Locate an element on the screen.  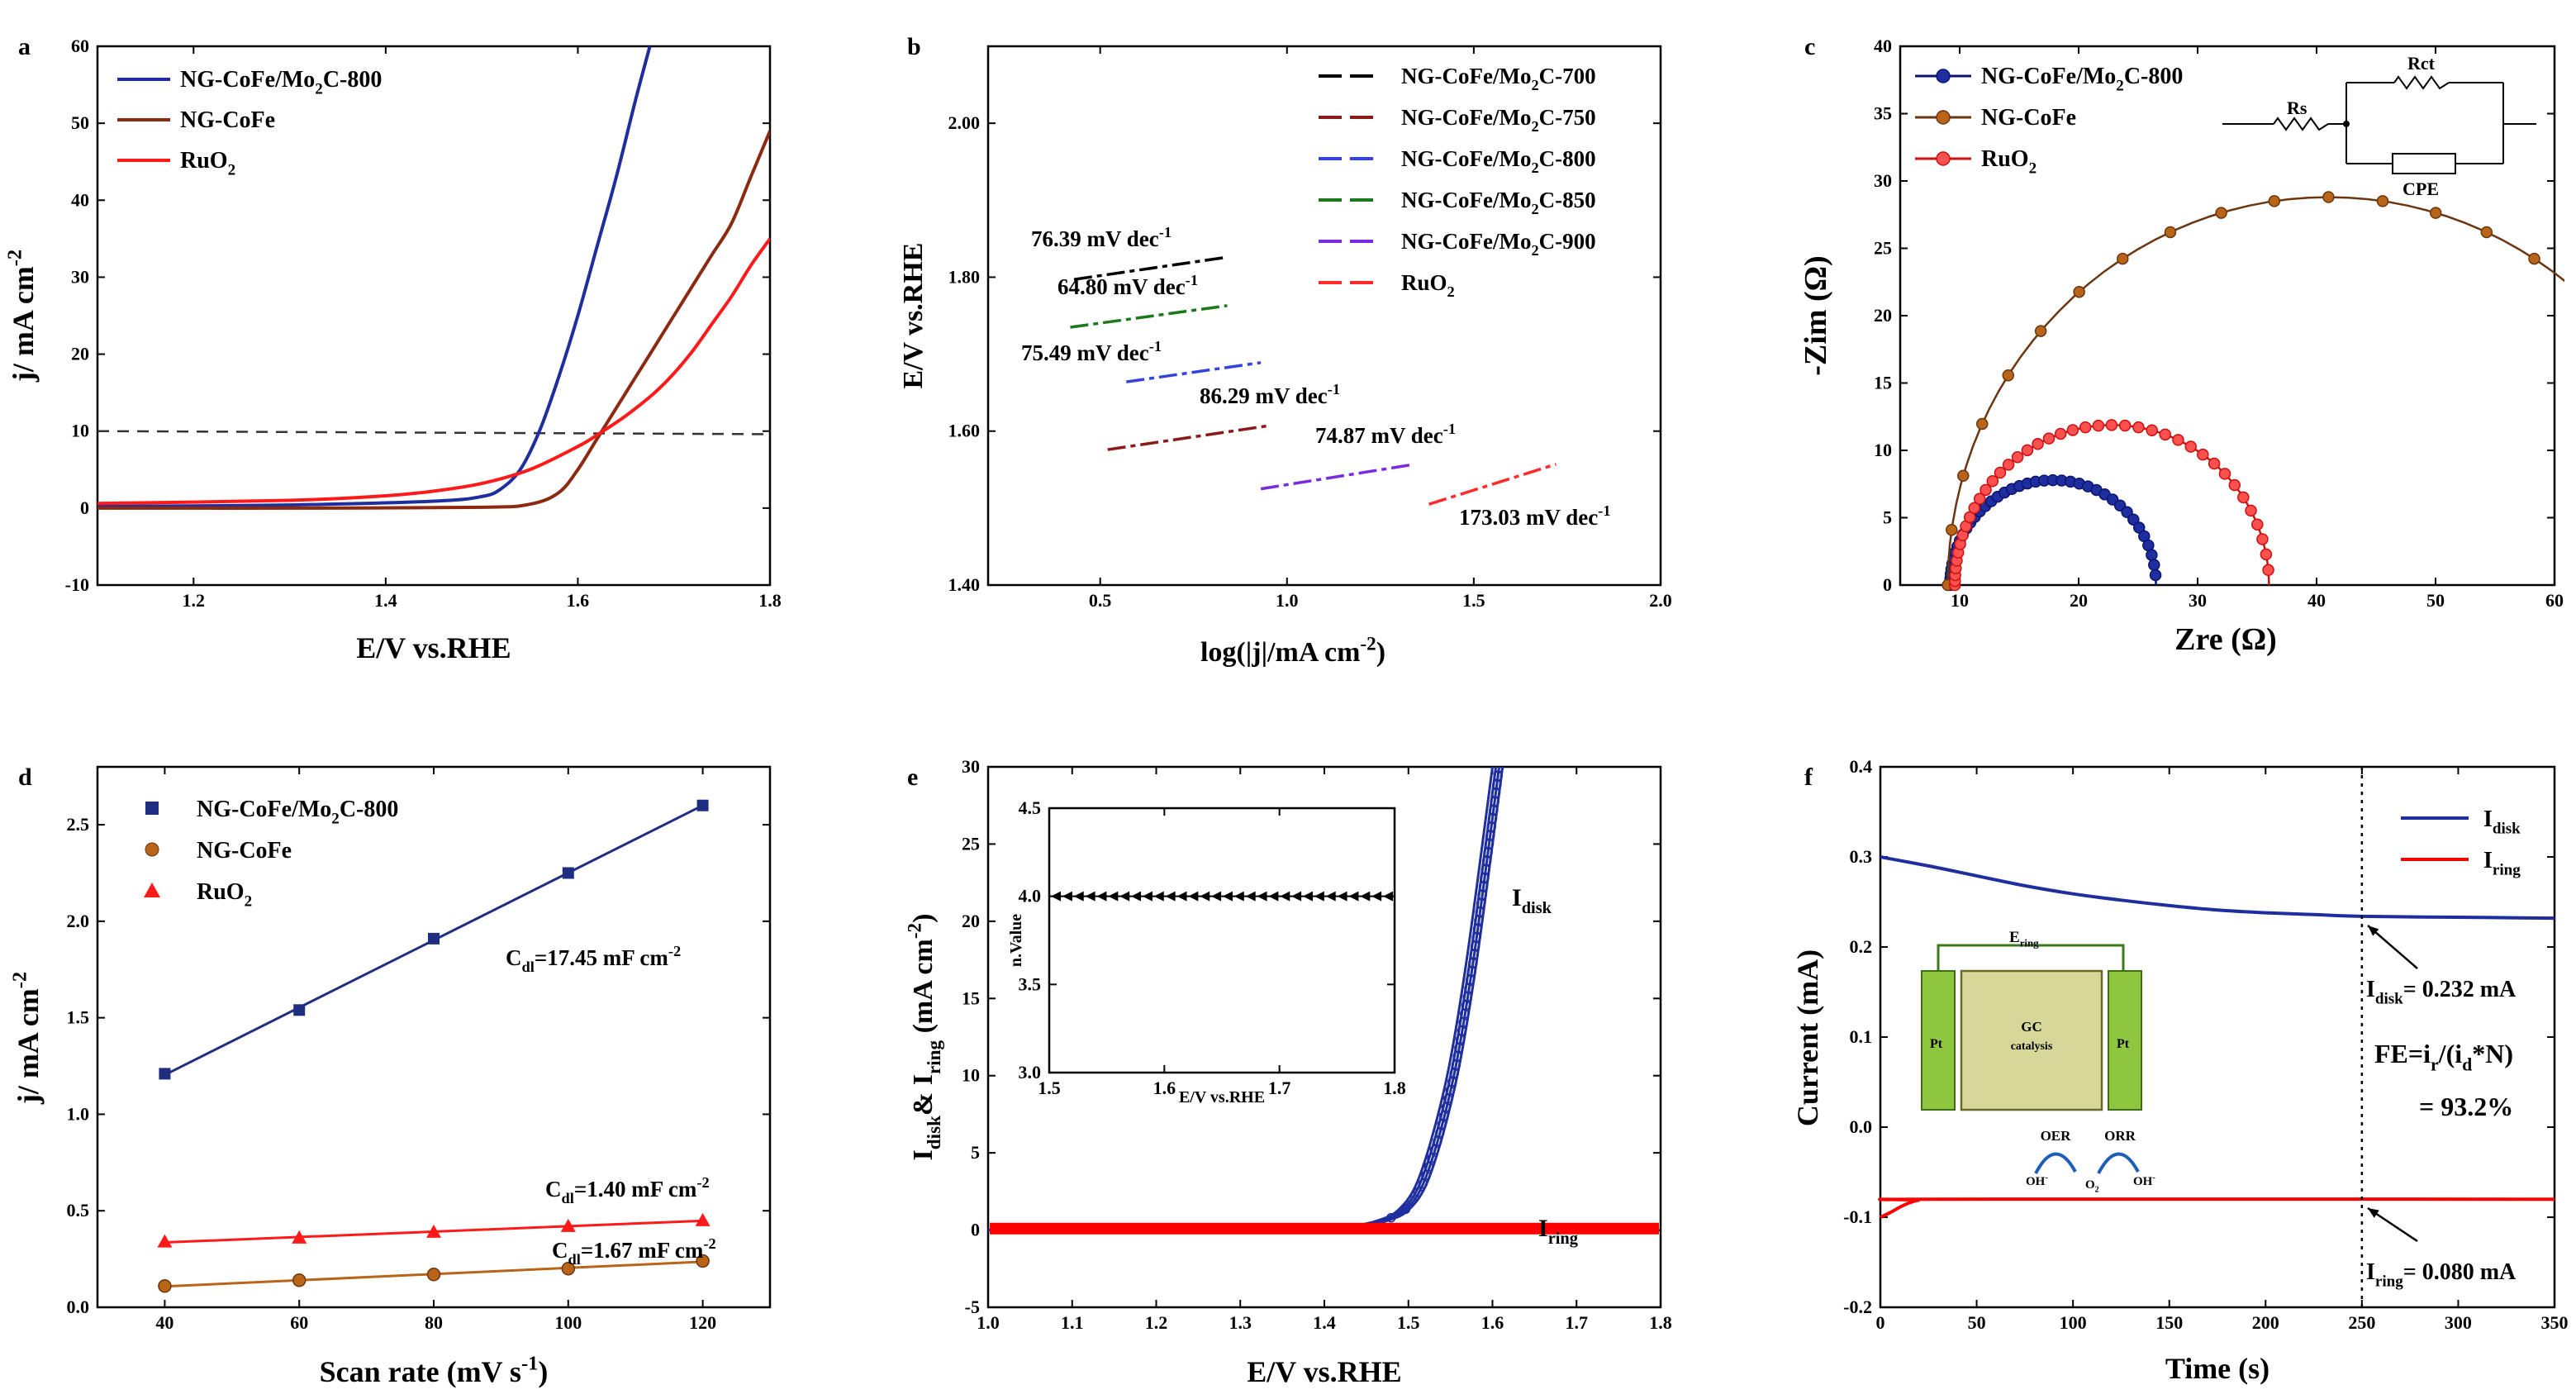
slope-label: 64.80 mV dec-1 is located at coordinates (1127, 286).